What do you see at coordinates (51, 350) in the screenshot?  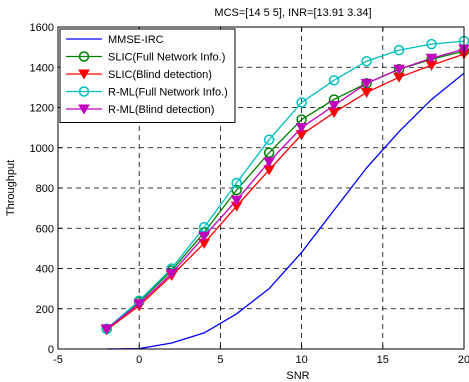 I see `y-tick-label: 0` at bounding box center [51, 350].